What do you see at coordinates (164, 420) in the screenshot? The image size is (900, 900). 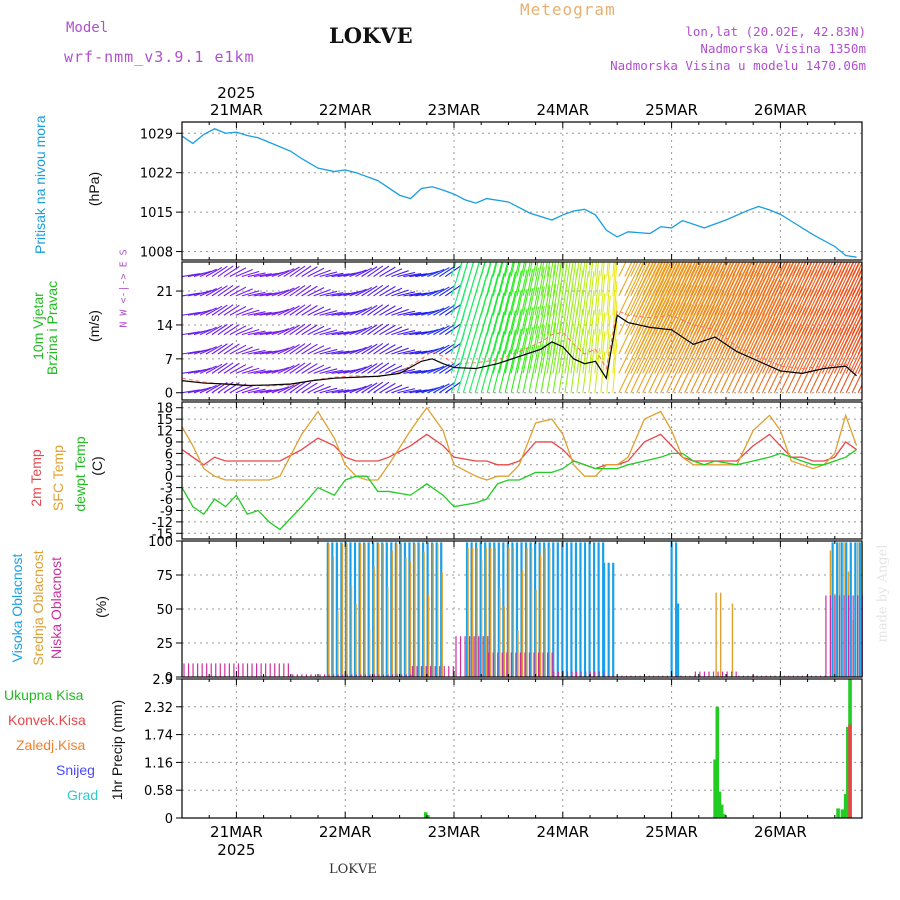 I see `temp-tick-label: 15` at bounding box center [164, 420].